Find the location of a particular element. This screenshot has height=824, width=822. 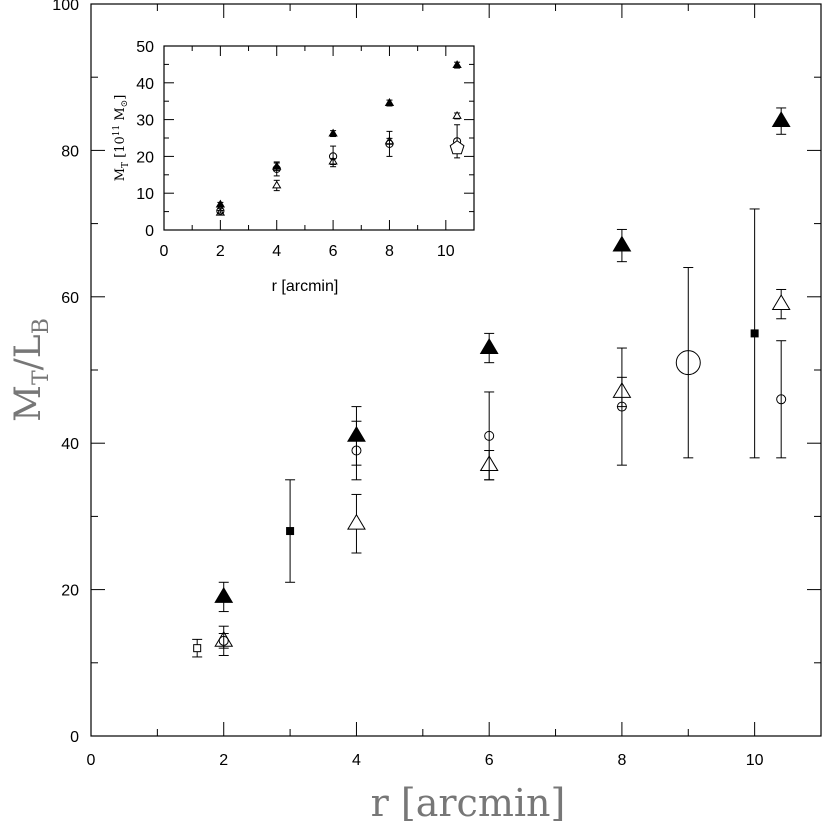

y-tick-label: 80 is located at coordinates (70, 151).